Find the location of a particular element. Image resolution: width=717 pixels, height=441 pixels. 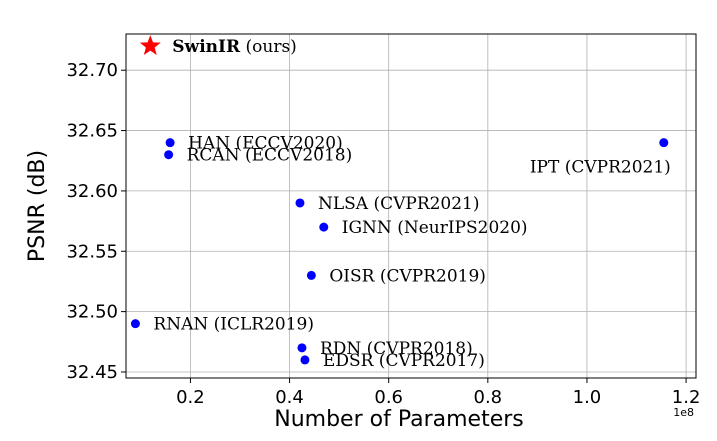

y-tick-label: 32.45 is located at coordinates (92, 372).